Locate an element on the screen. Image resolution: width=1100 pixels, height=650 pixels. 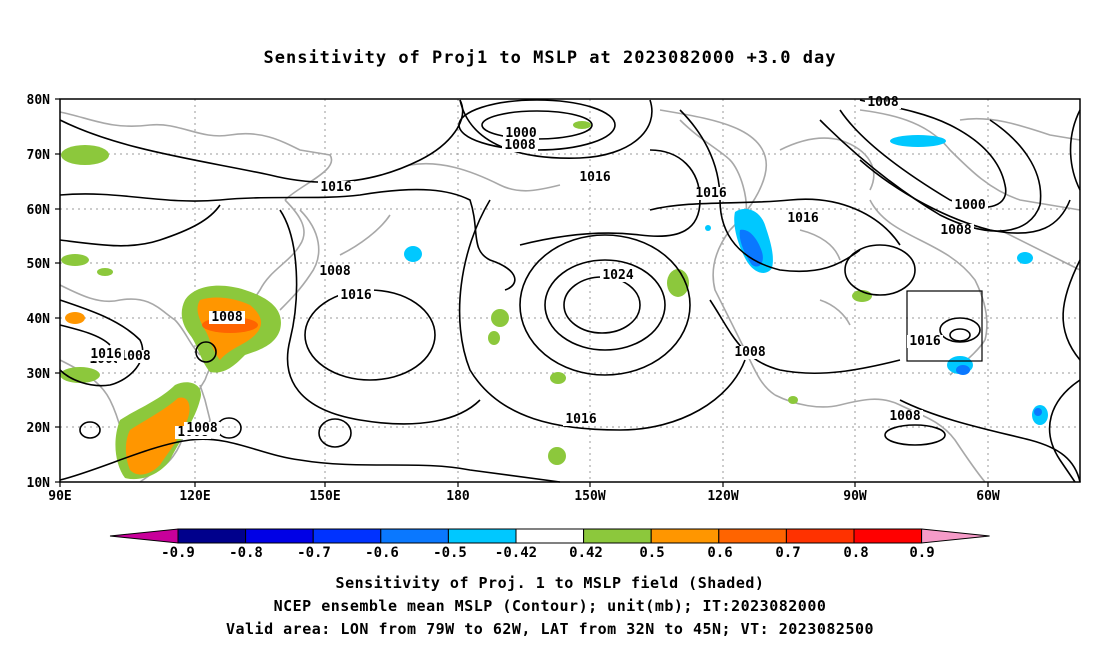
lat-label: 70N is located at coordinates (39, 155).